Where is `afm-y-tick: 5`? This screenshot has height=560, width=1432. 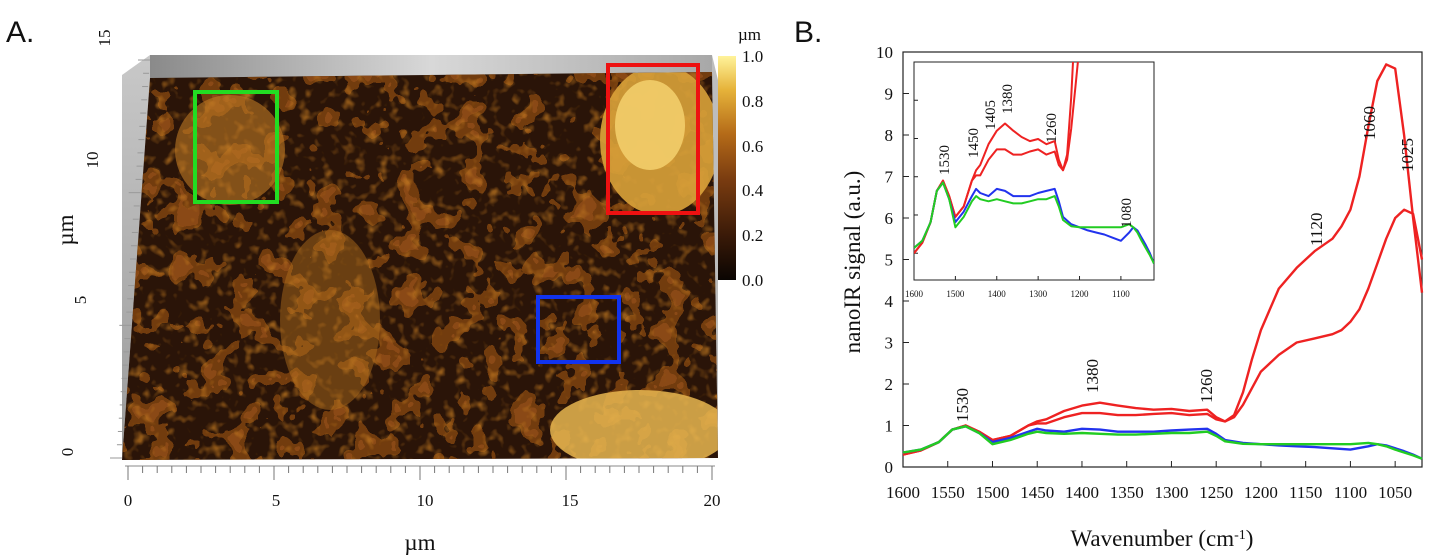 afm-y-tick: 5 is located at coordinates (80, 300).